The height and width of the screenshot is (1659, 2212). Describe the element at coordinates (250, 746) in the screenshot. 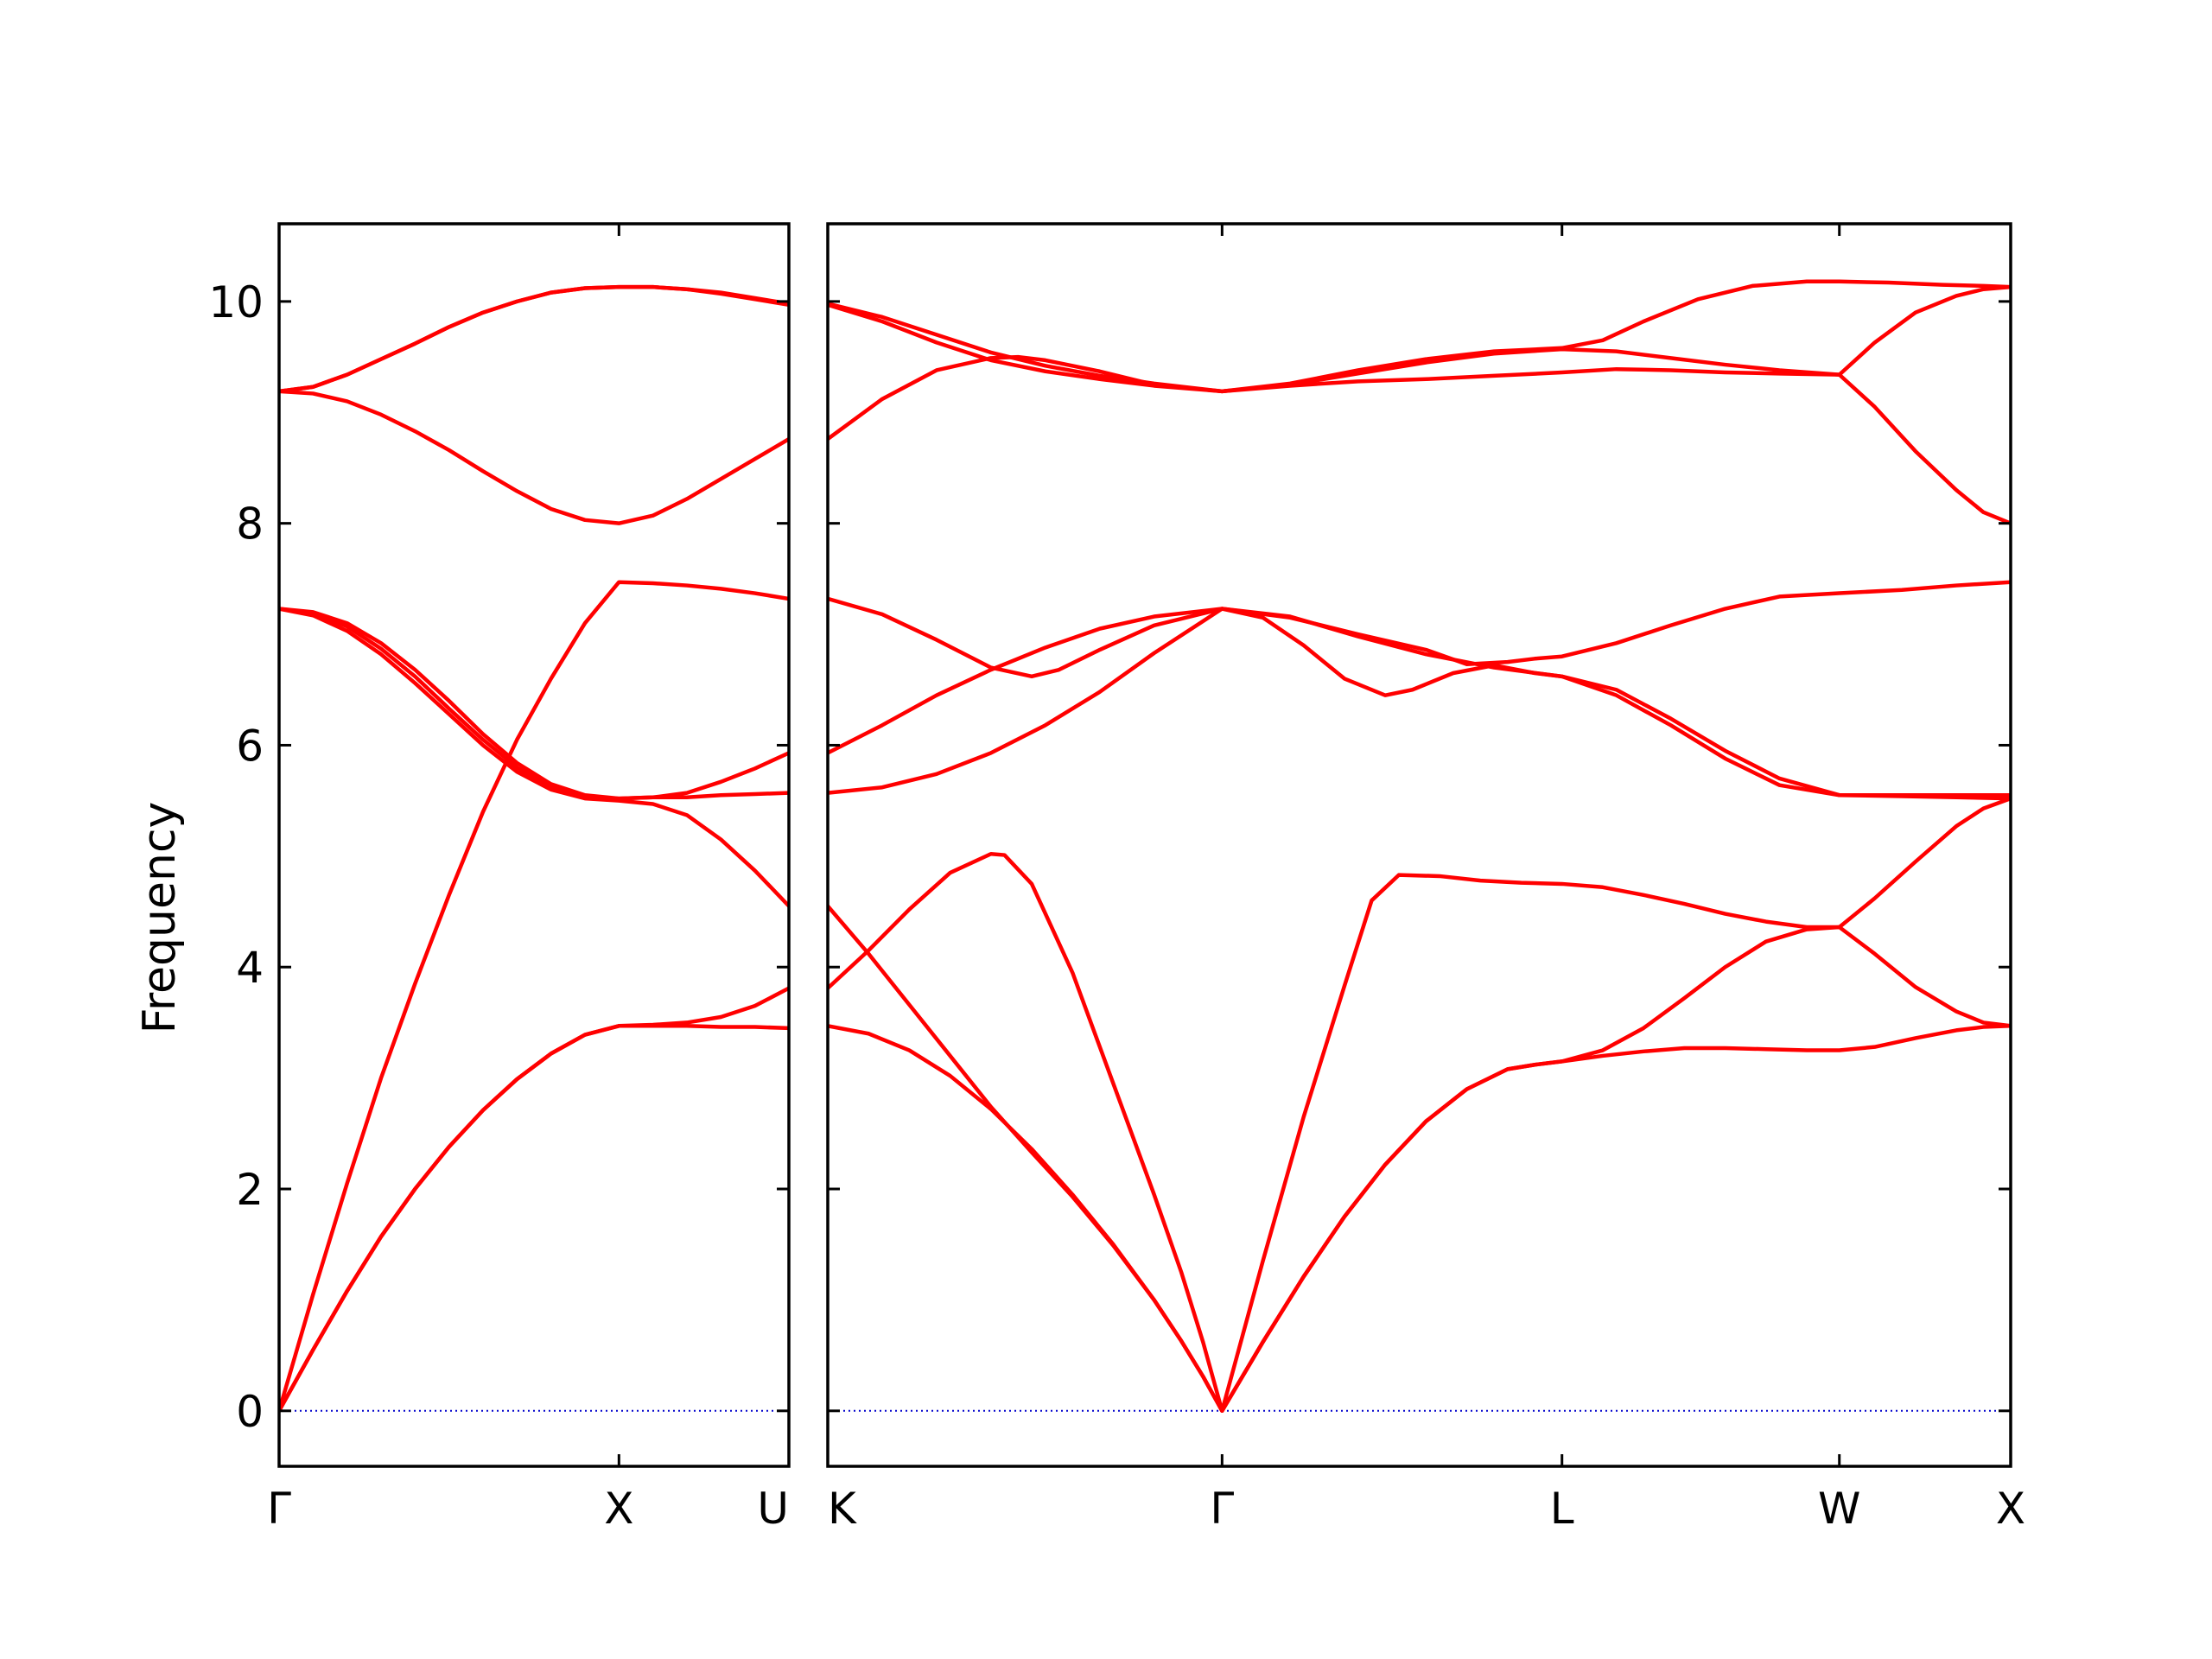

I see `y-tick-label: 6` at that location.